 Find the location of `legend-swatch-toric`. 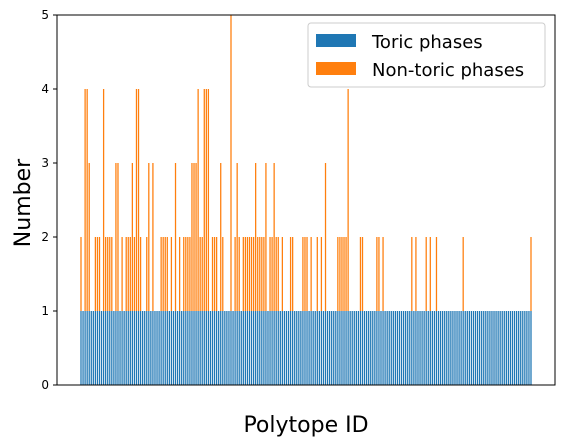

legend-swatch-toric is located at coordinates (336, 40).